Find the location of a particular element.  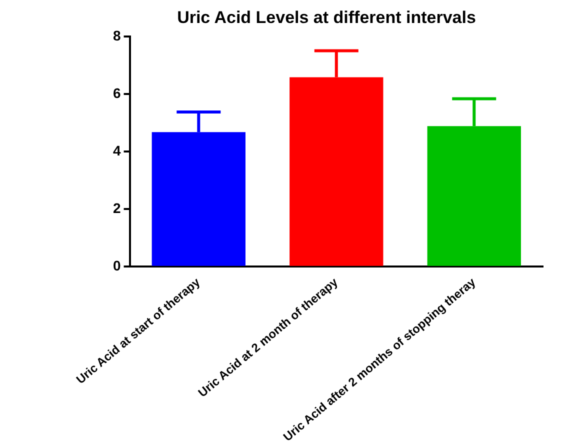

chart-title: Uric Acid Levels at different intervals is located at coordinates (326, 17).